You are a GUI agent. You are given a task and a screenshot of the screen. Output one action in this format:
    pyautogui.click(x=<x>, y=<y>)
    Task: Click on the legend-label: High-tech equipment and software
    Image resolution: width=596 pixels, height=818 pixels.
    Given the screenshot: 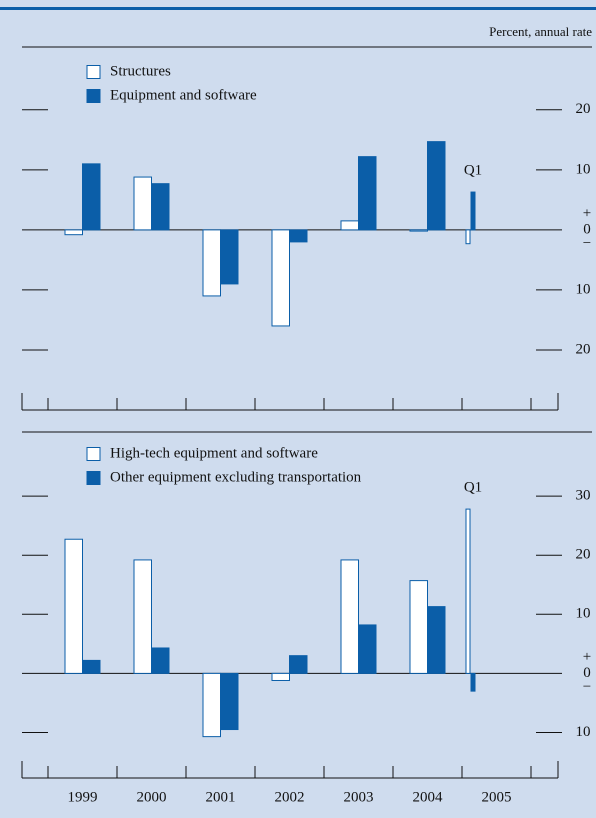 What is the action you would take?
    pyautogui.click(x=214, y=453)
    